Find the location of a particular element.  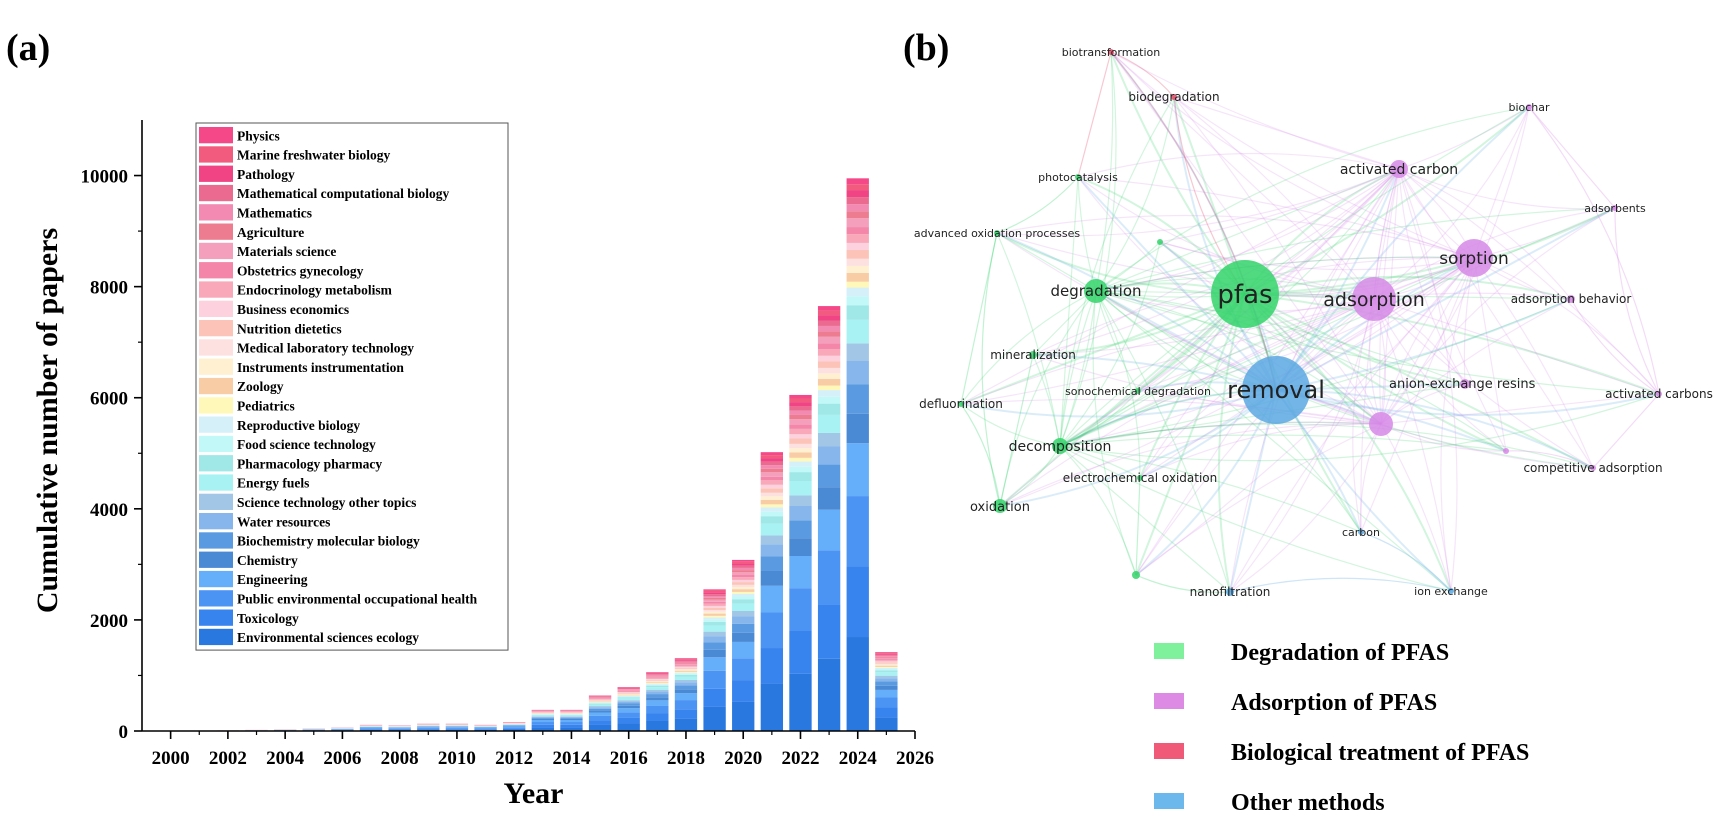

cluster-legend-entry: Biological treatment of PFAS is located at coordinates (1341, 753).